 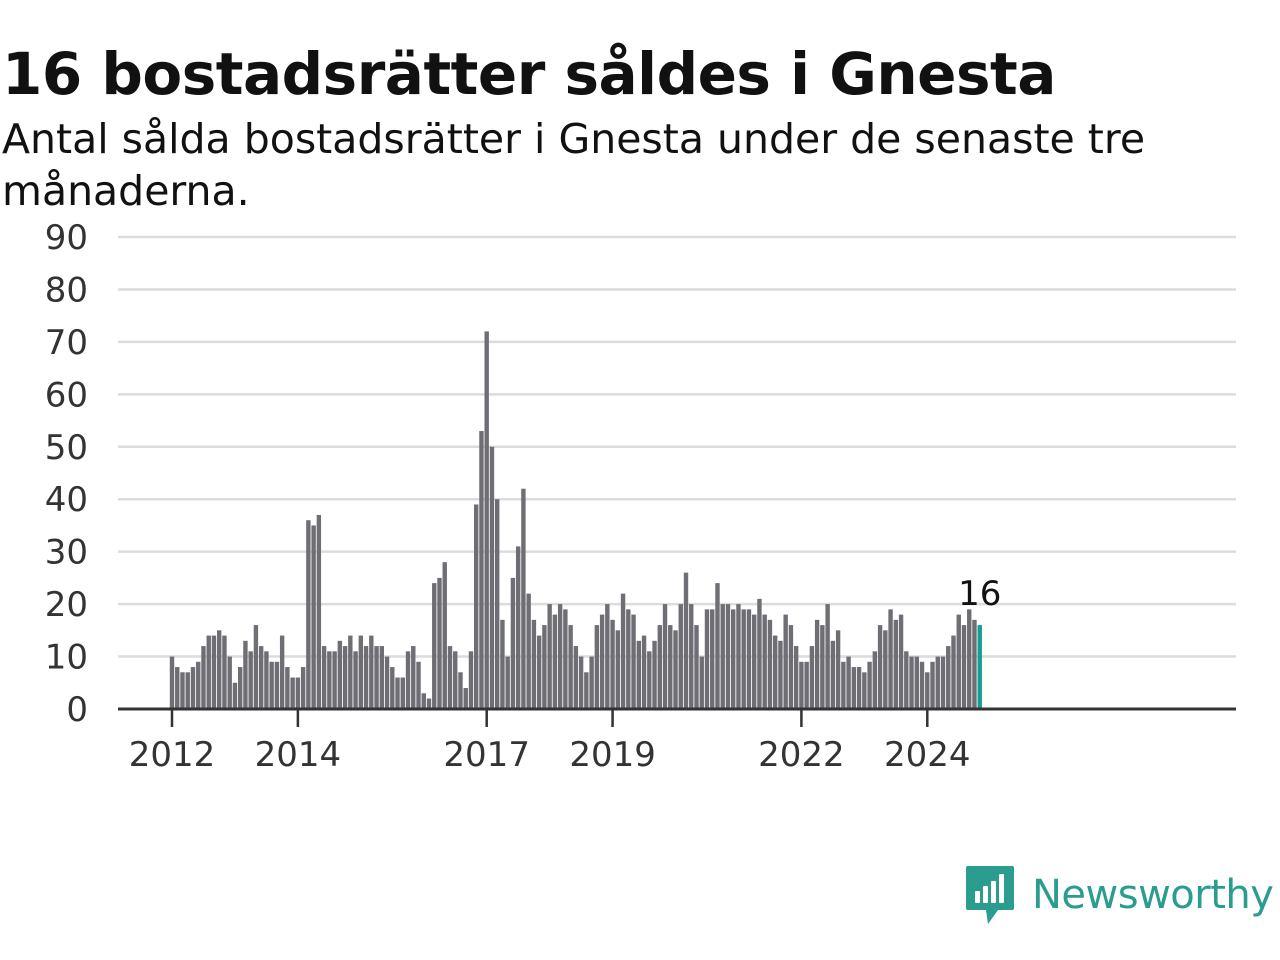 I want to click on brand-logo: Newsworthy, so click(x=1119, y=895).